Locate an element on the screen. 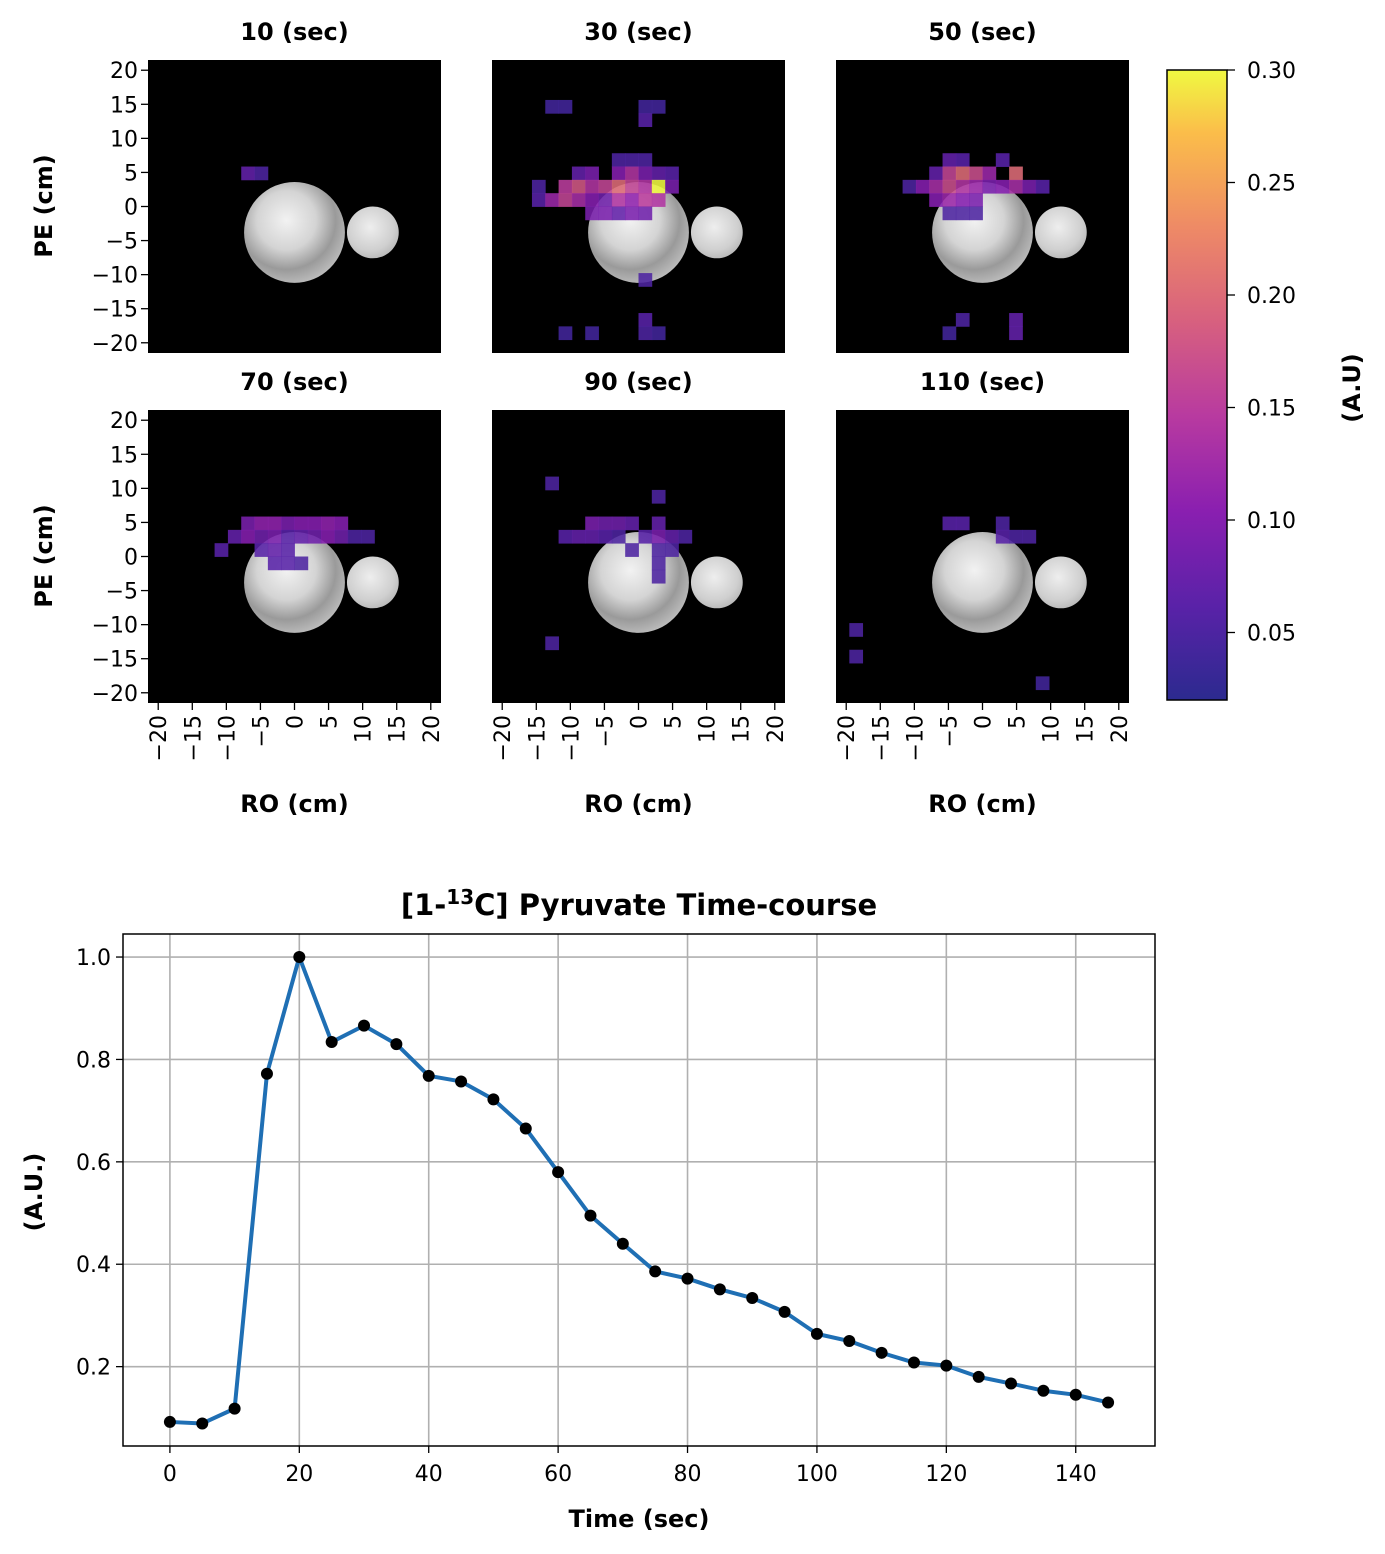 This screenshot has height=1554, width=1385. panel-ylabel-top: PE (cm) is located at coordinates (44, 206).